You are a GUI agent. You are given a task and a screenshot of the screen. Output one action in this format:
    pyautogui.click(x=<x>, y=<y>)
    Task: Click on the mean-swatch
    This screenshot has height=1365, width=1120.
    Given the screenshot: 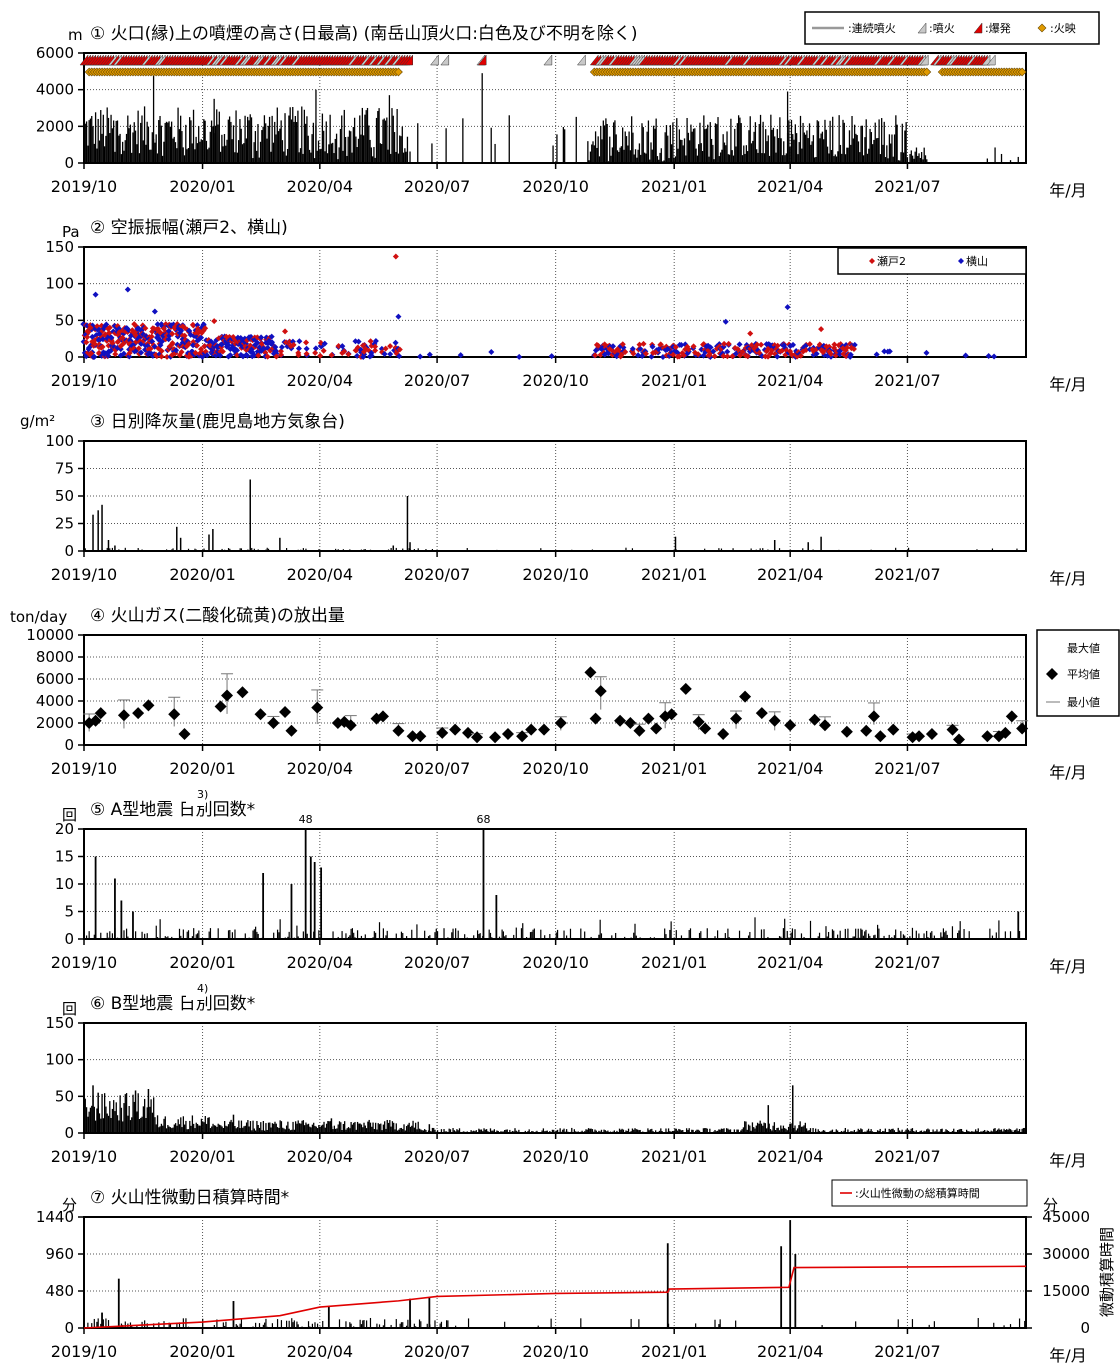 What is the action you would take?
    pyautogui.click(x=1052, y=674)
    